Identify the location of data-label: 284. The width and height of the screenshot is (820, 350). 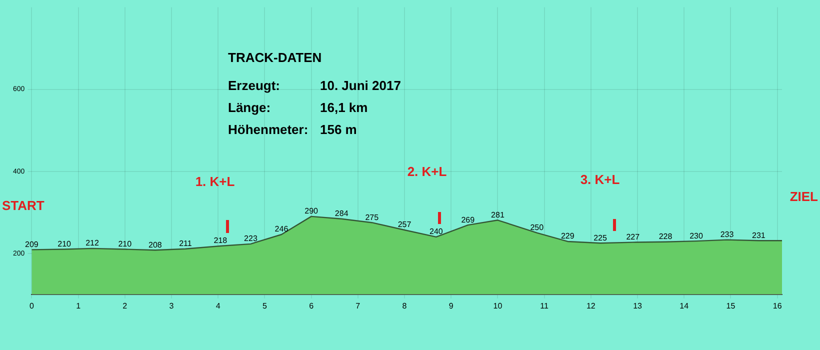
(341, 213).